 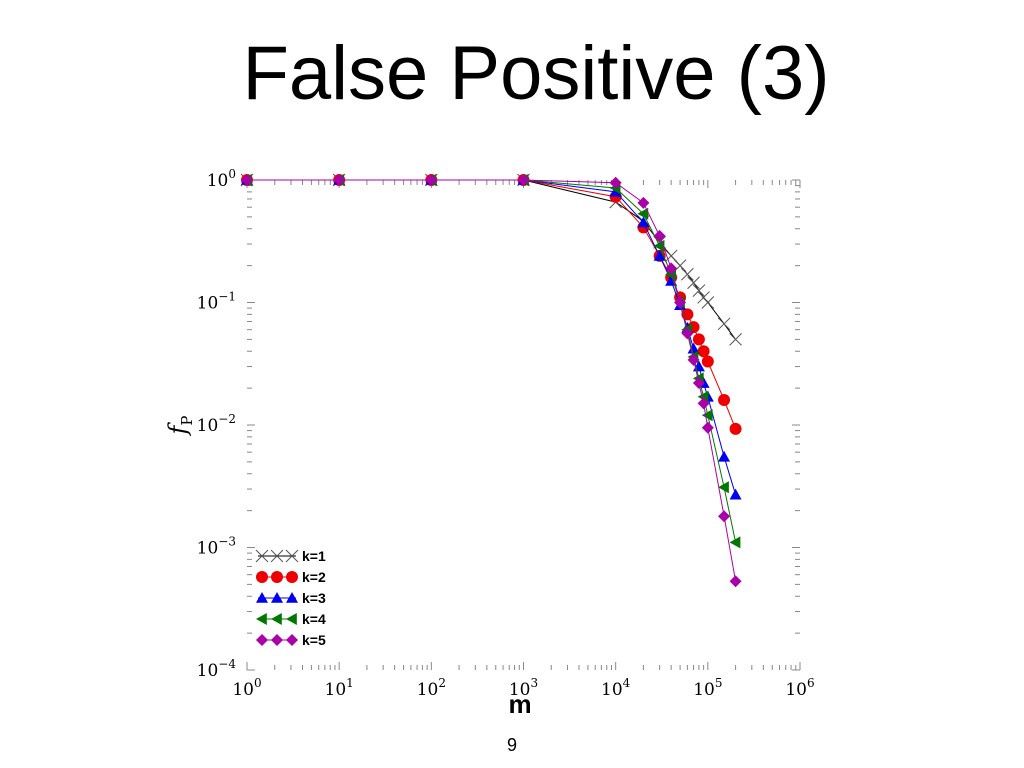 I want to click on y-axis-label: fP, so click(x=180, y=426).